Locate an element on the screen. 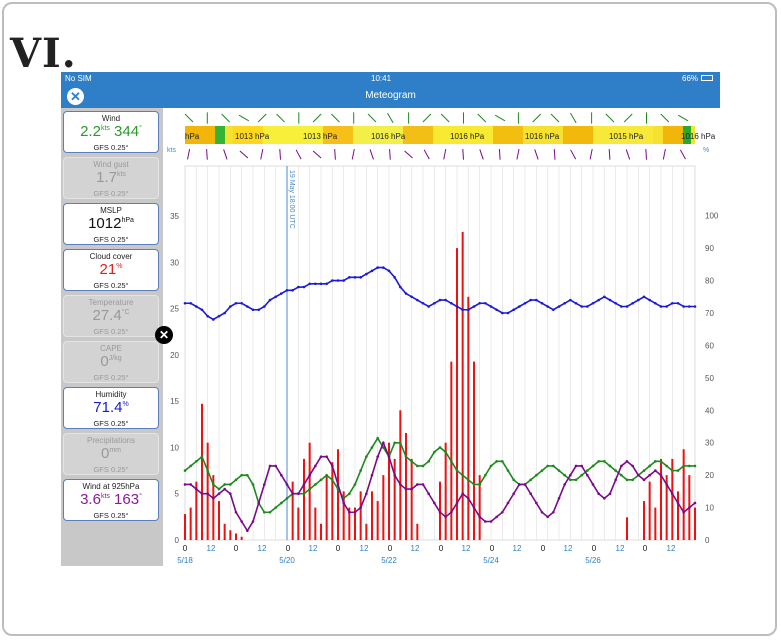 Image resolution: width=781 pixels, height=640 pixels. layer-card: Humidity 71.4% GFS 0.25° is located at coordinates (111, 408).